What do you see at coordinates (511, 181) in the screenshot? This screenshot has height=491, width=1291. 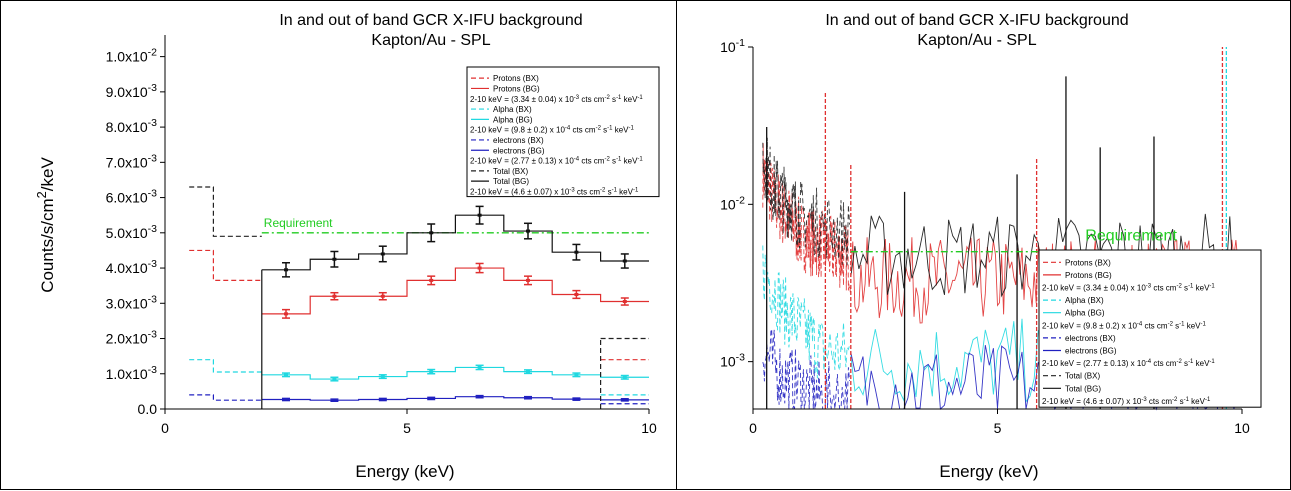 I see `left-legend-label: Total (BG)` at bounding box center [511, 181].